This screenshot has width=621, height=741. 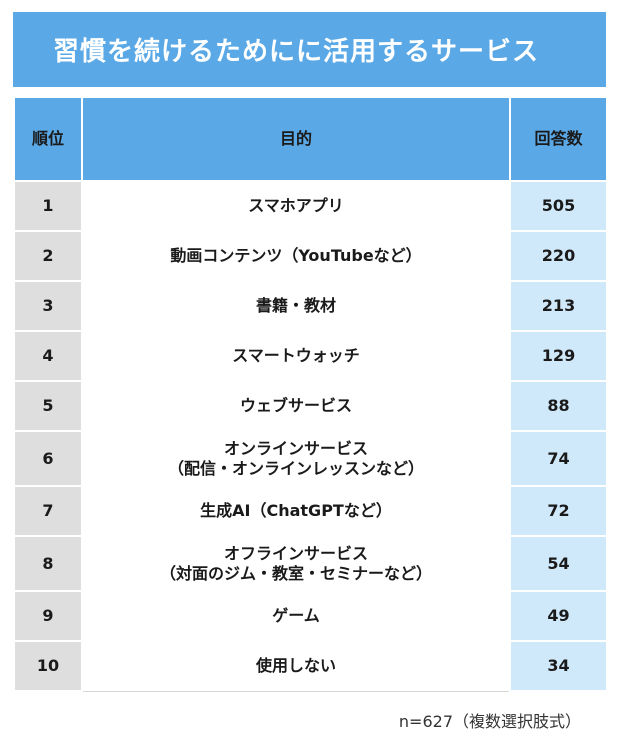 I want to click on chart-title: 習慣を続けるためにに活用するサービス, so click(x=309, y=49).